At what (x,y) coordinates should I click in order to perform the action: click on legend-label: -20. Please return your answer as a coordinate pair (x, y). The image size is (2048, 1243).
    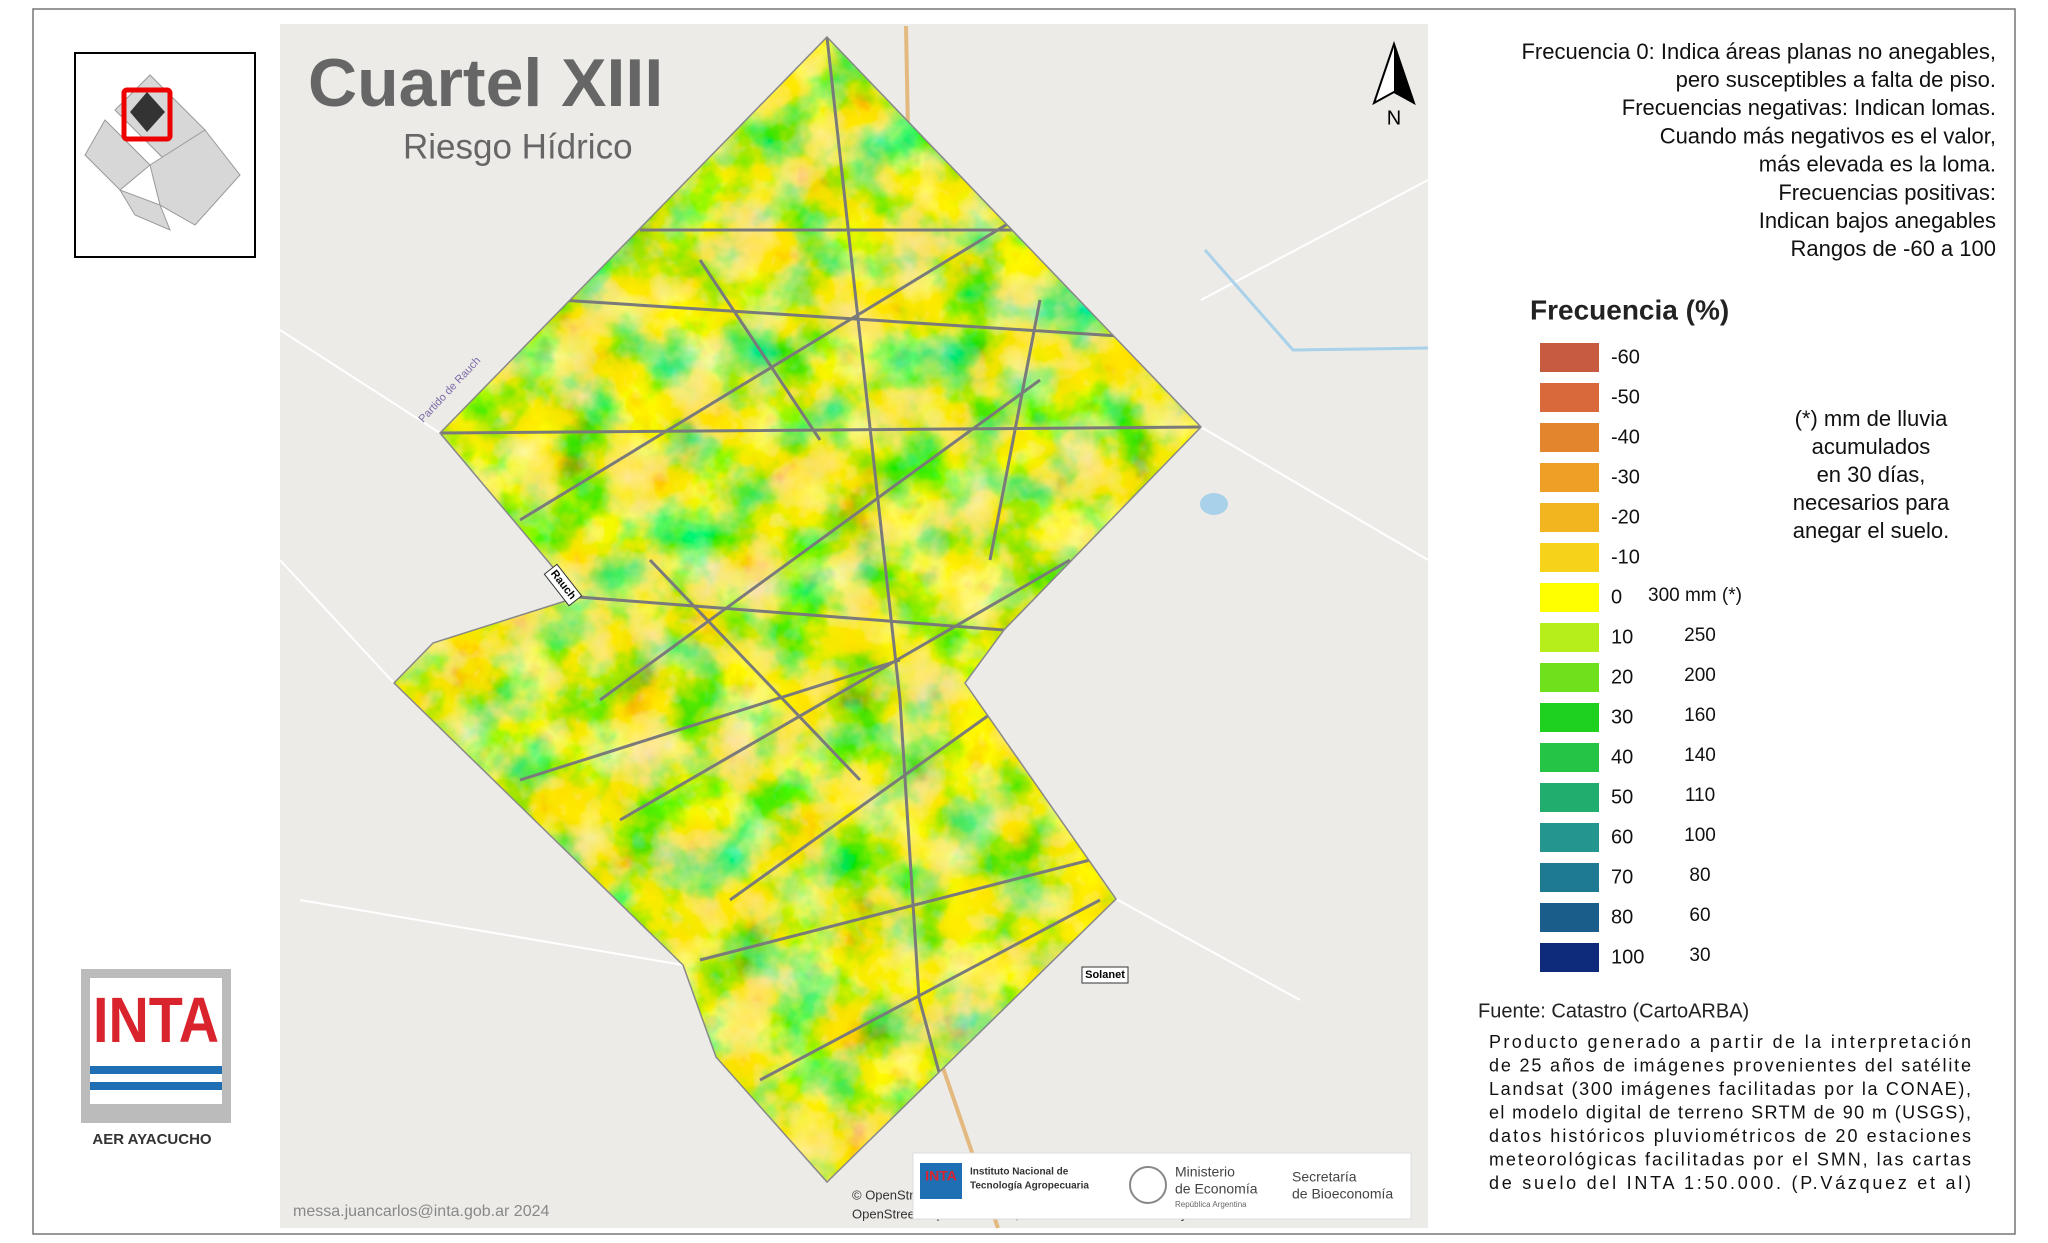
    Looking at the image, I should click on (1625, 517).